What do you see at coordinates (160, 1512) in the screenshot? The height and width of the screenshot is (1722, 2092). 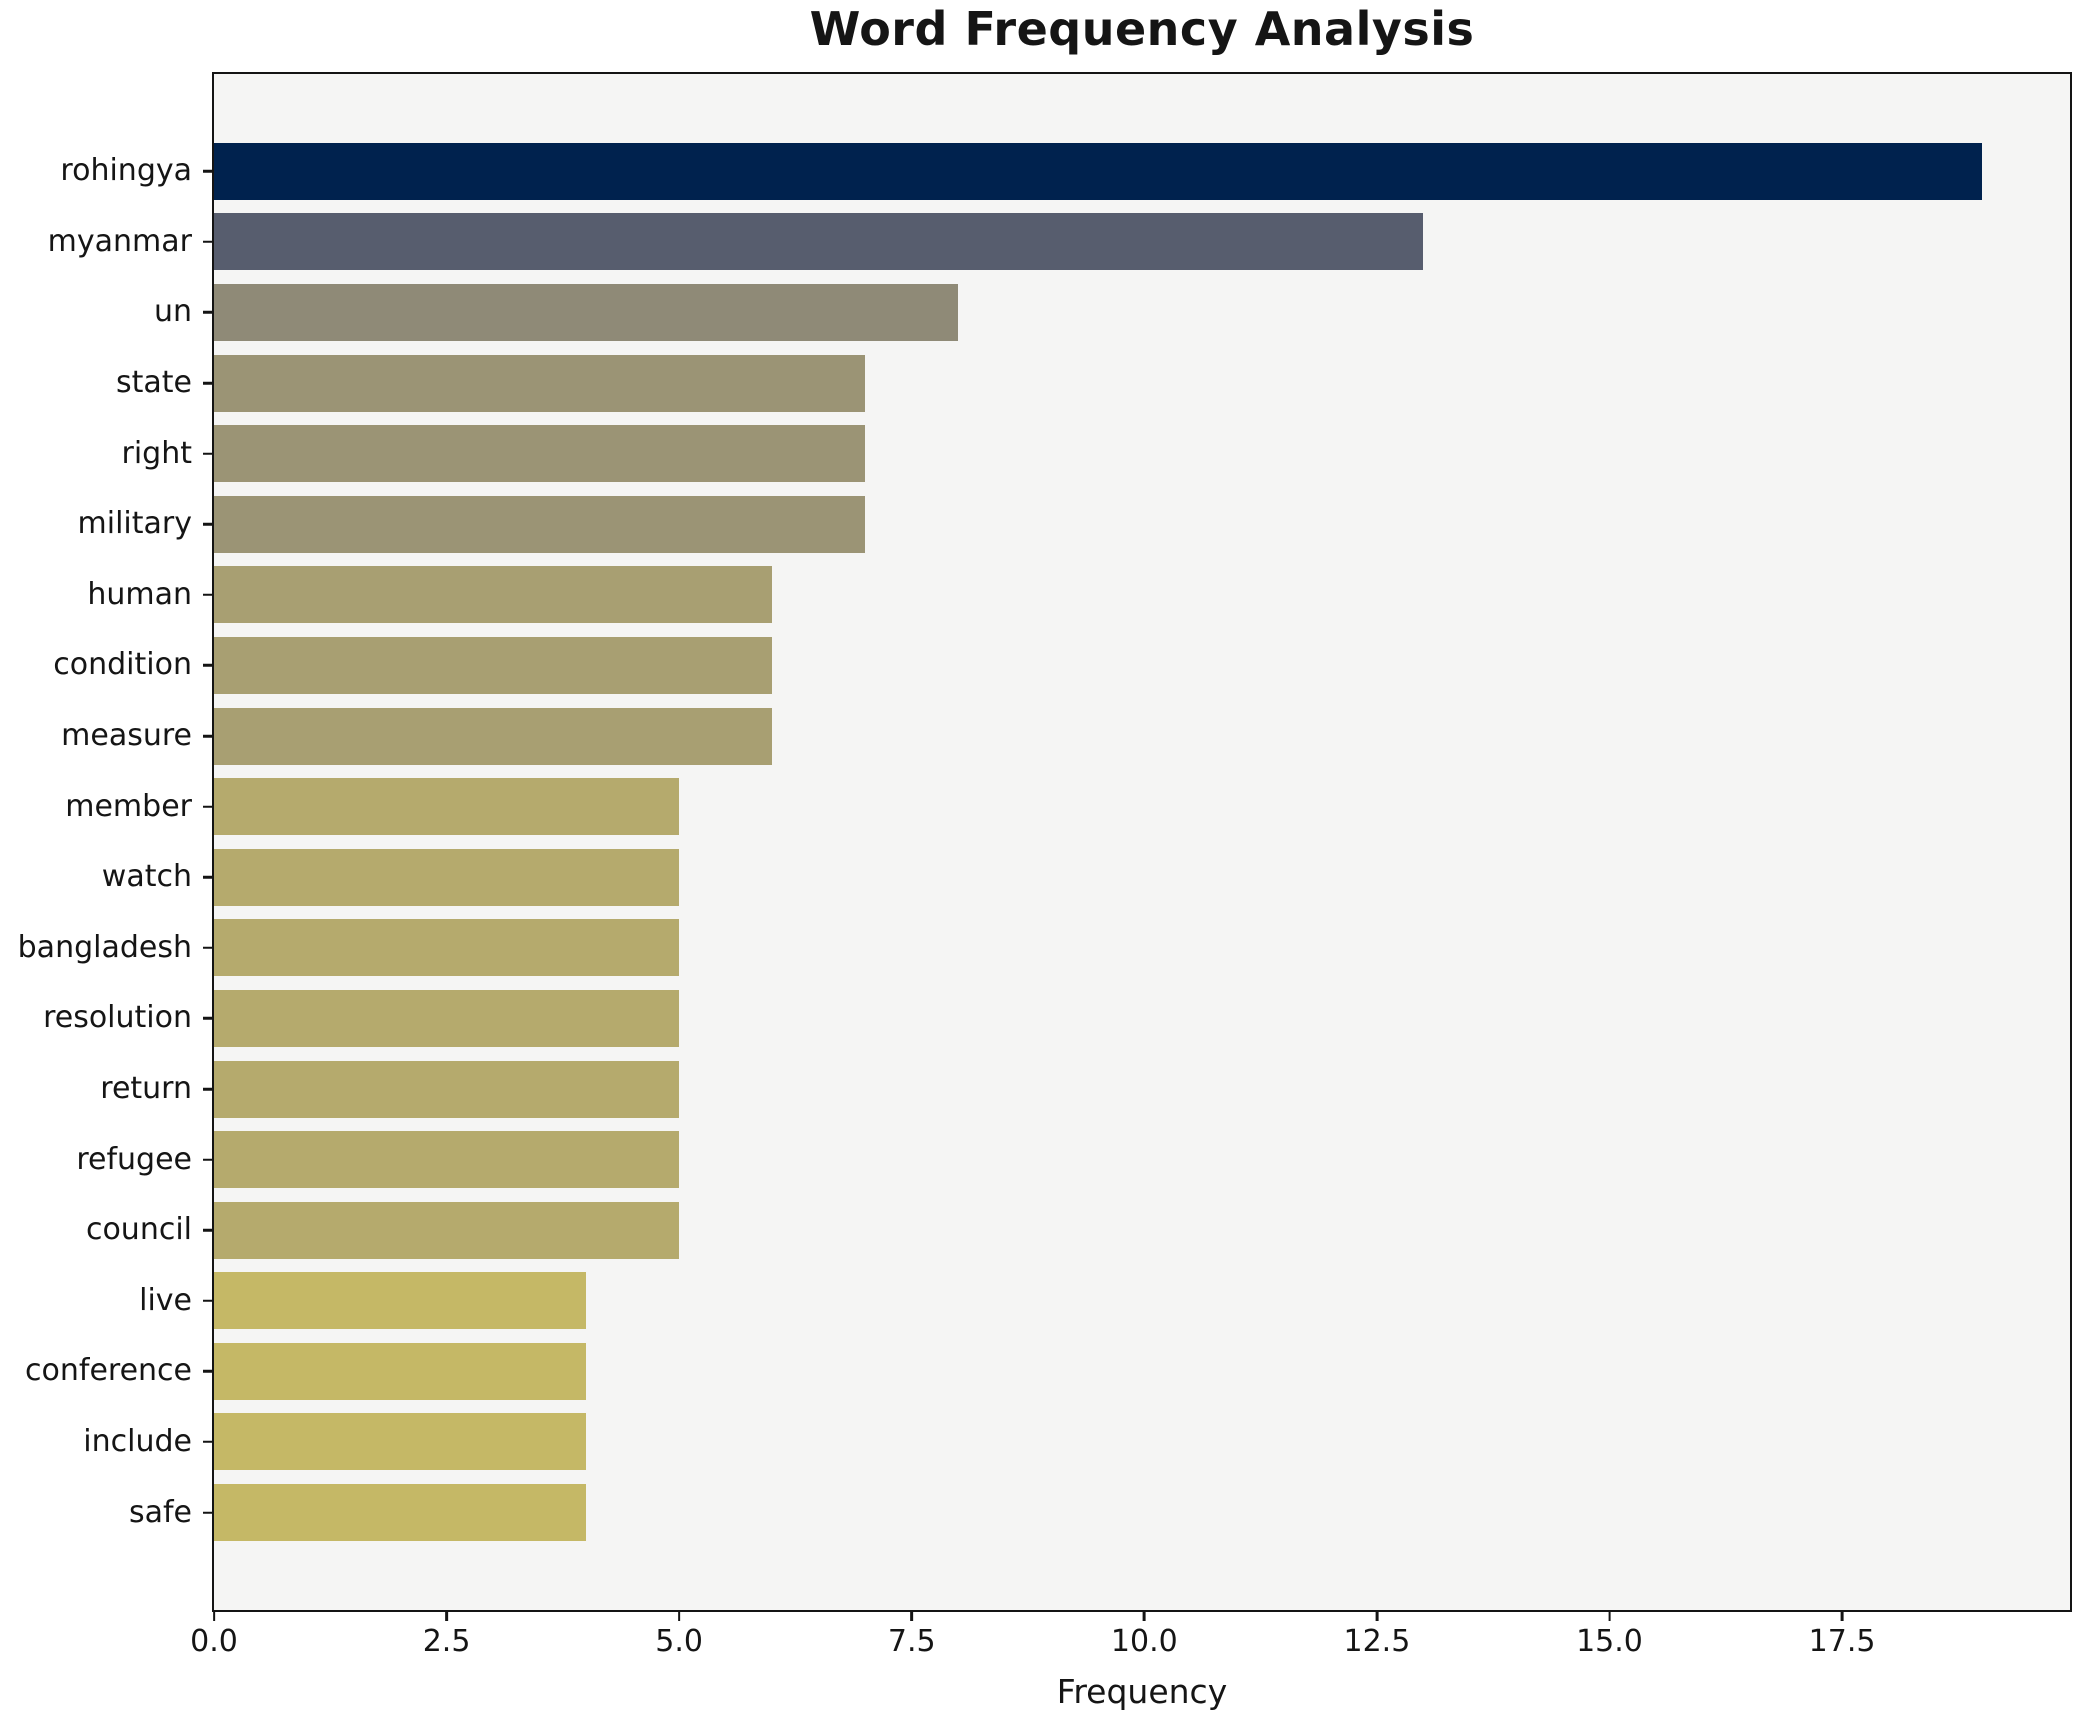 I see `y-tick-label: safe` at bounding box center [160, 1512].